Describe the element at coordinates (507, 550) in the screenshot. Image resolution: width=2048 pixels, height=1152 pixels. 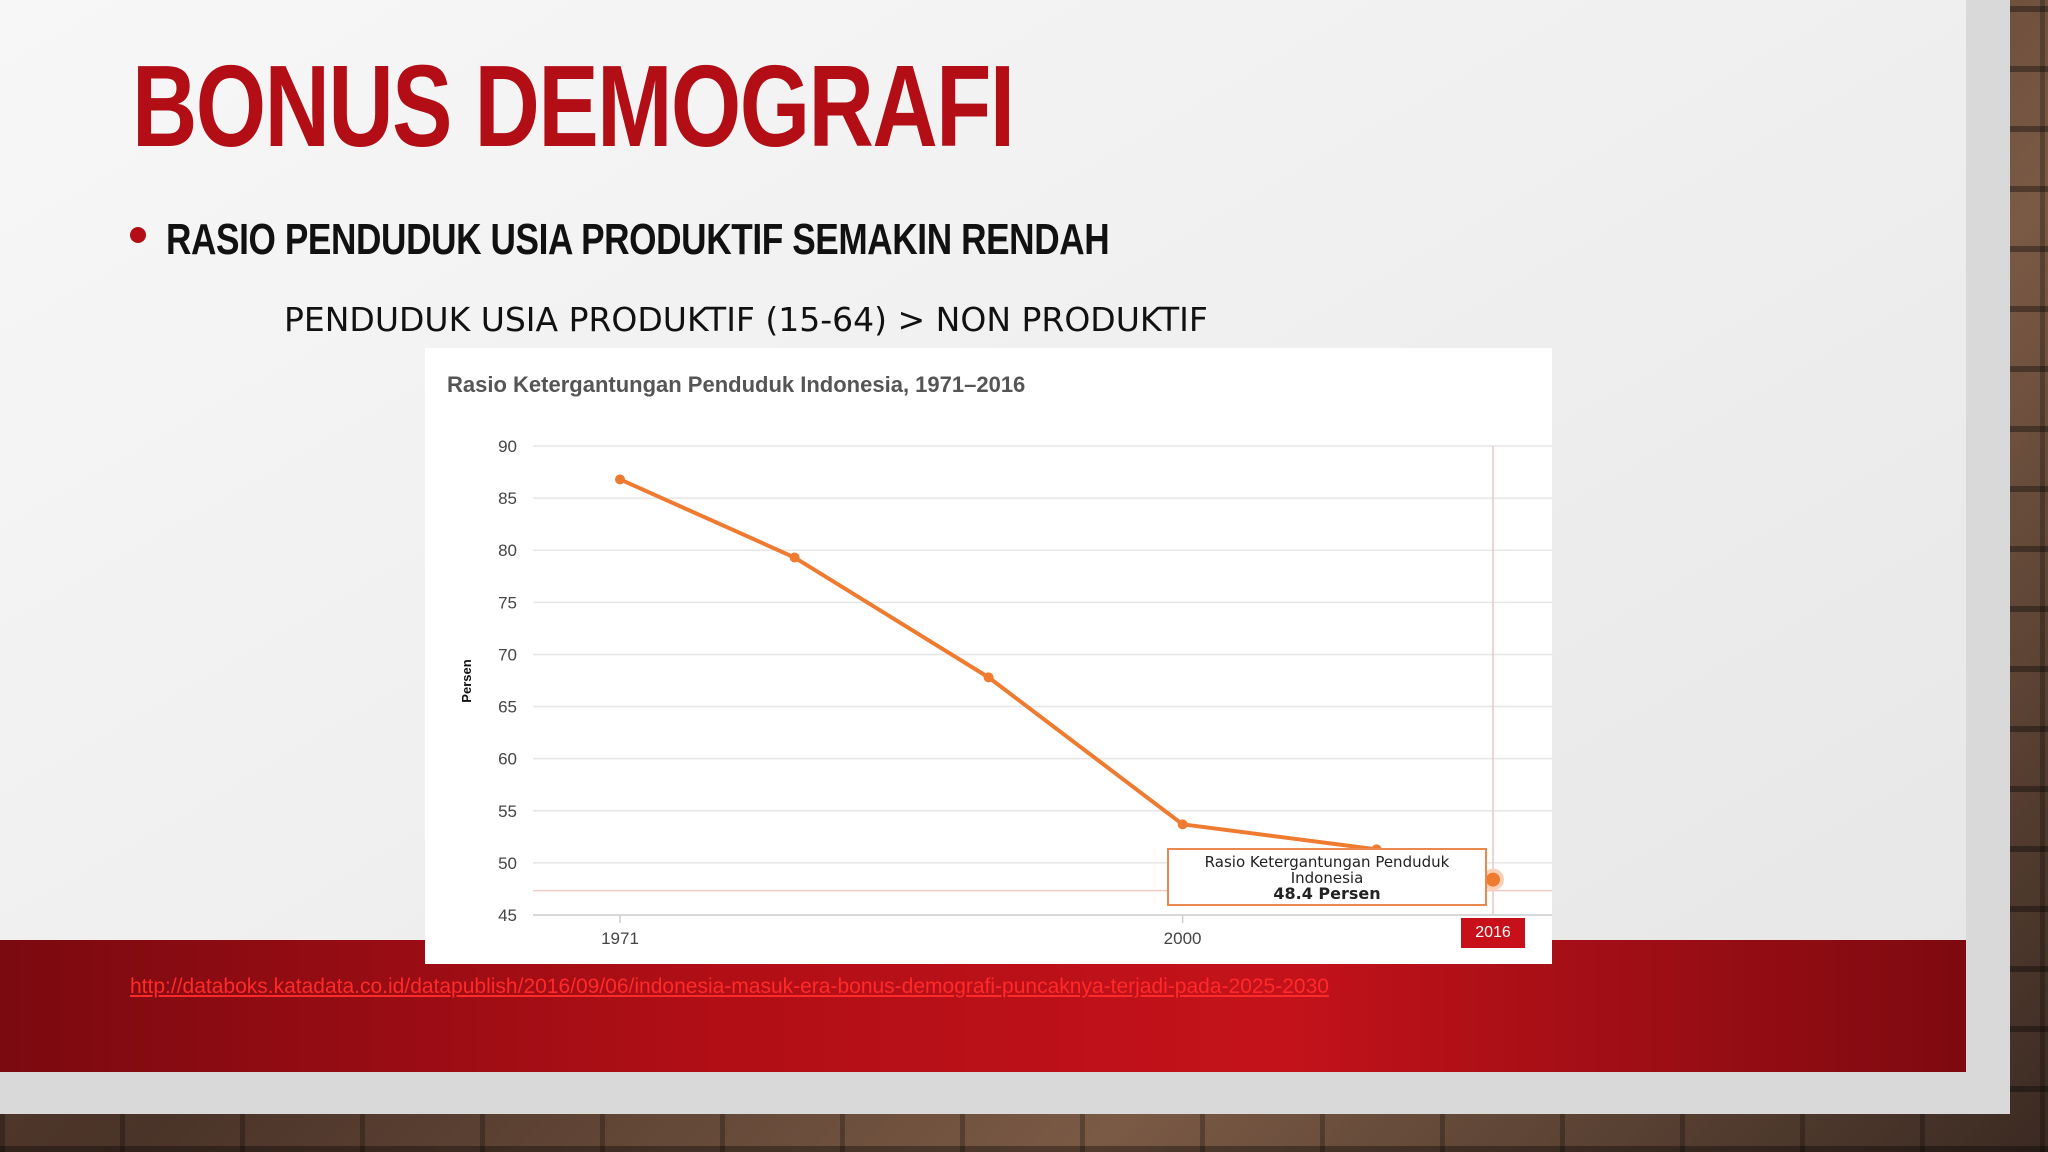
I see `y-tick-label: 80` at that location.